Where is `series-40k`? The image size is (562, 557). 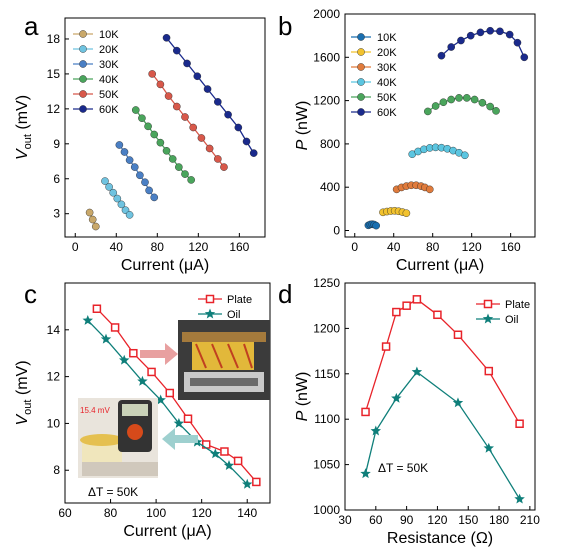
series-40k is located at coordinates (438, 151).